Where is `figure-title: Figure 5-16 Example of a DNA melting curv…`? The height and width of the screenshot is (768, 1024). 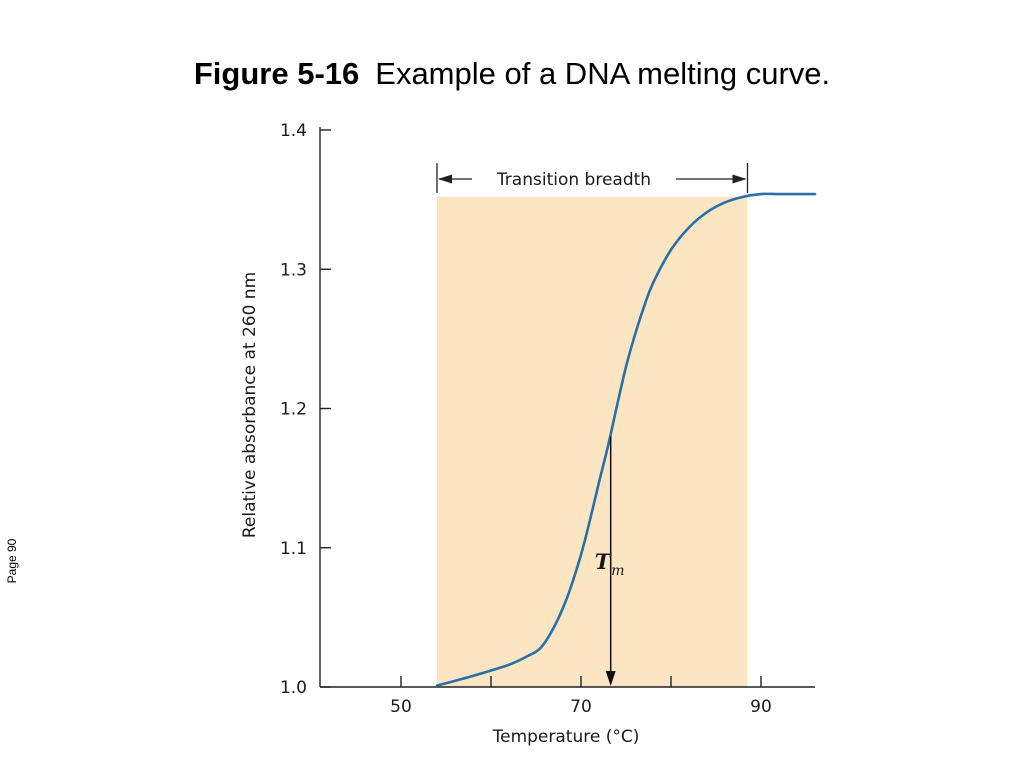 figure-title: Figure 5-16 Example of a DNA melting curv… is located at coordinates (512, 74).